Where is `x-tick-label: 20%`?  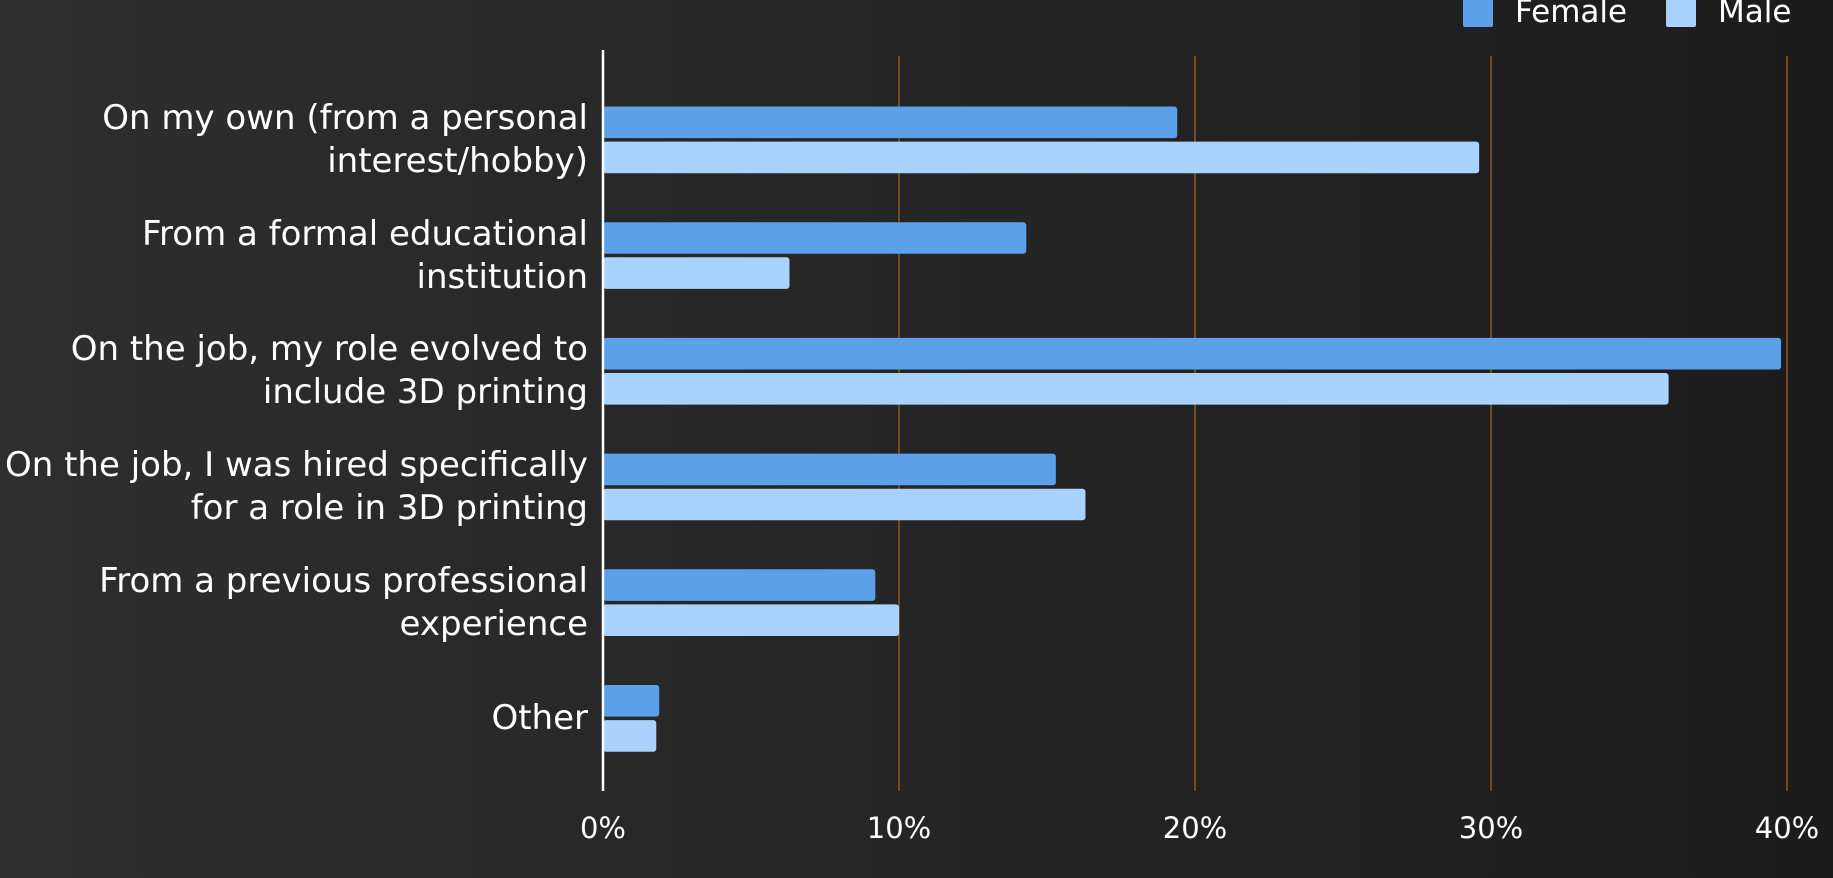
x-tick-label: 20% is located at coordinates (1195, 828).